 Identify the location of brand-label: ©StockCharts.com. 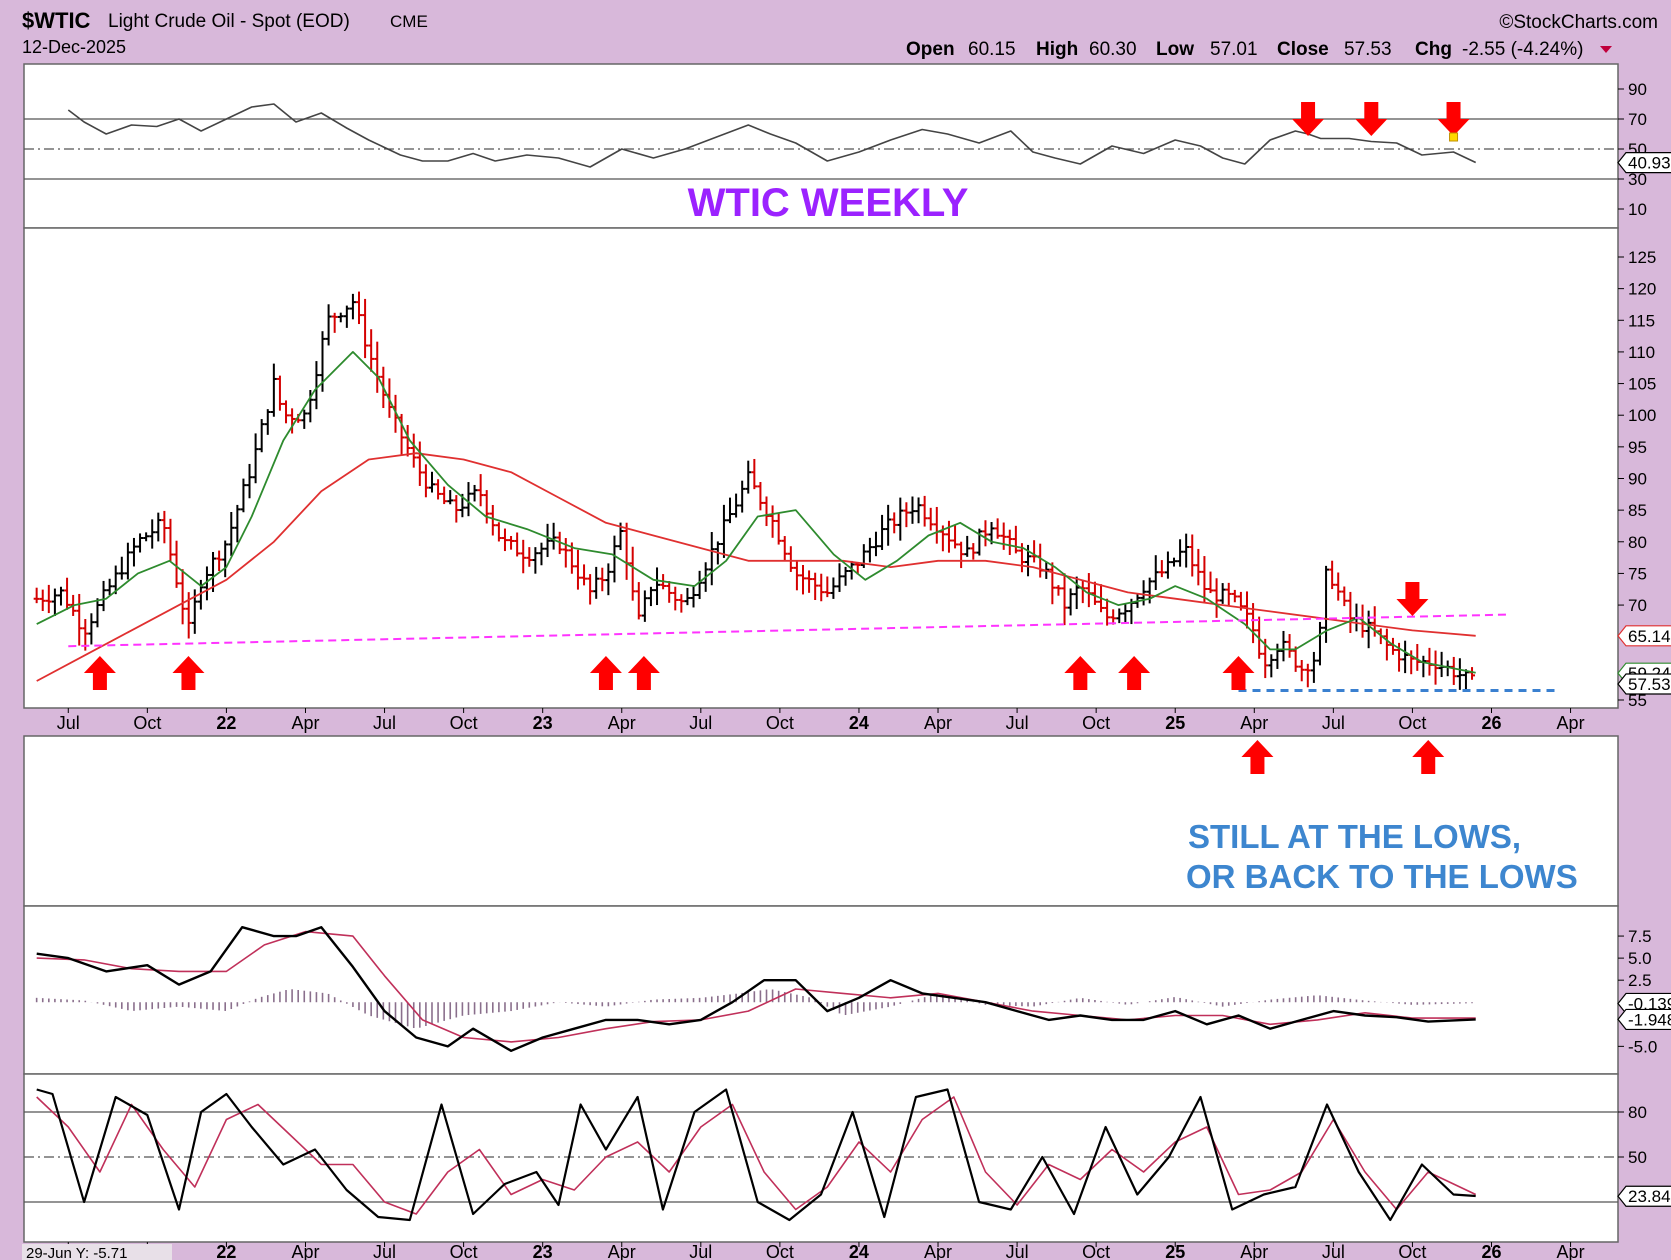
(1578, 22).